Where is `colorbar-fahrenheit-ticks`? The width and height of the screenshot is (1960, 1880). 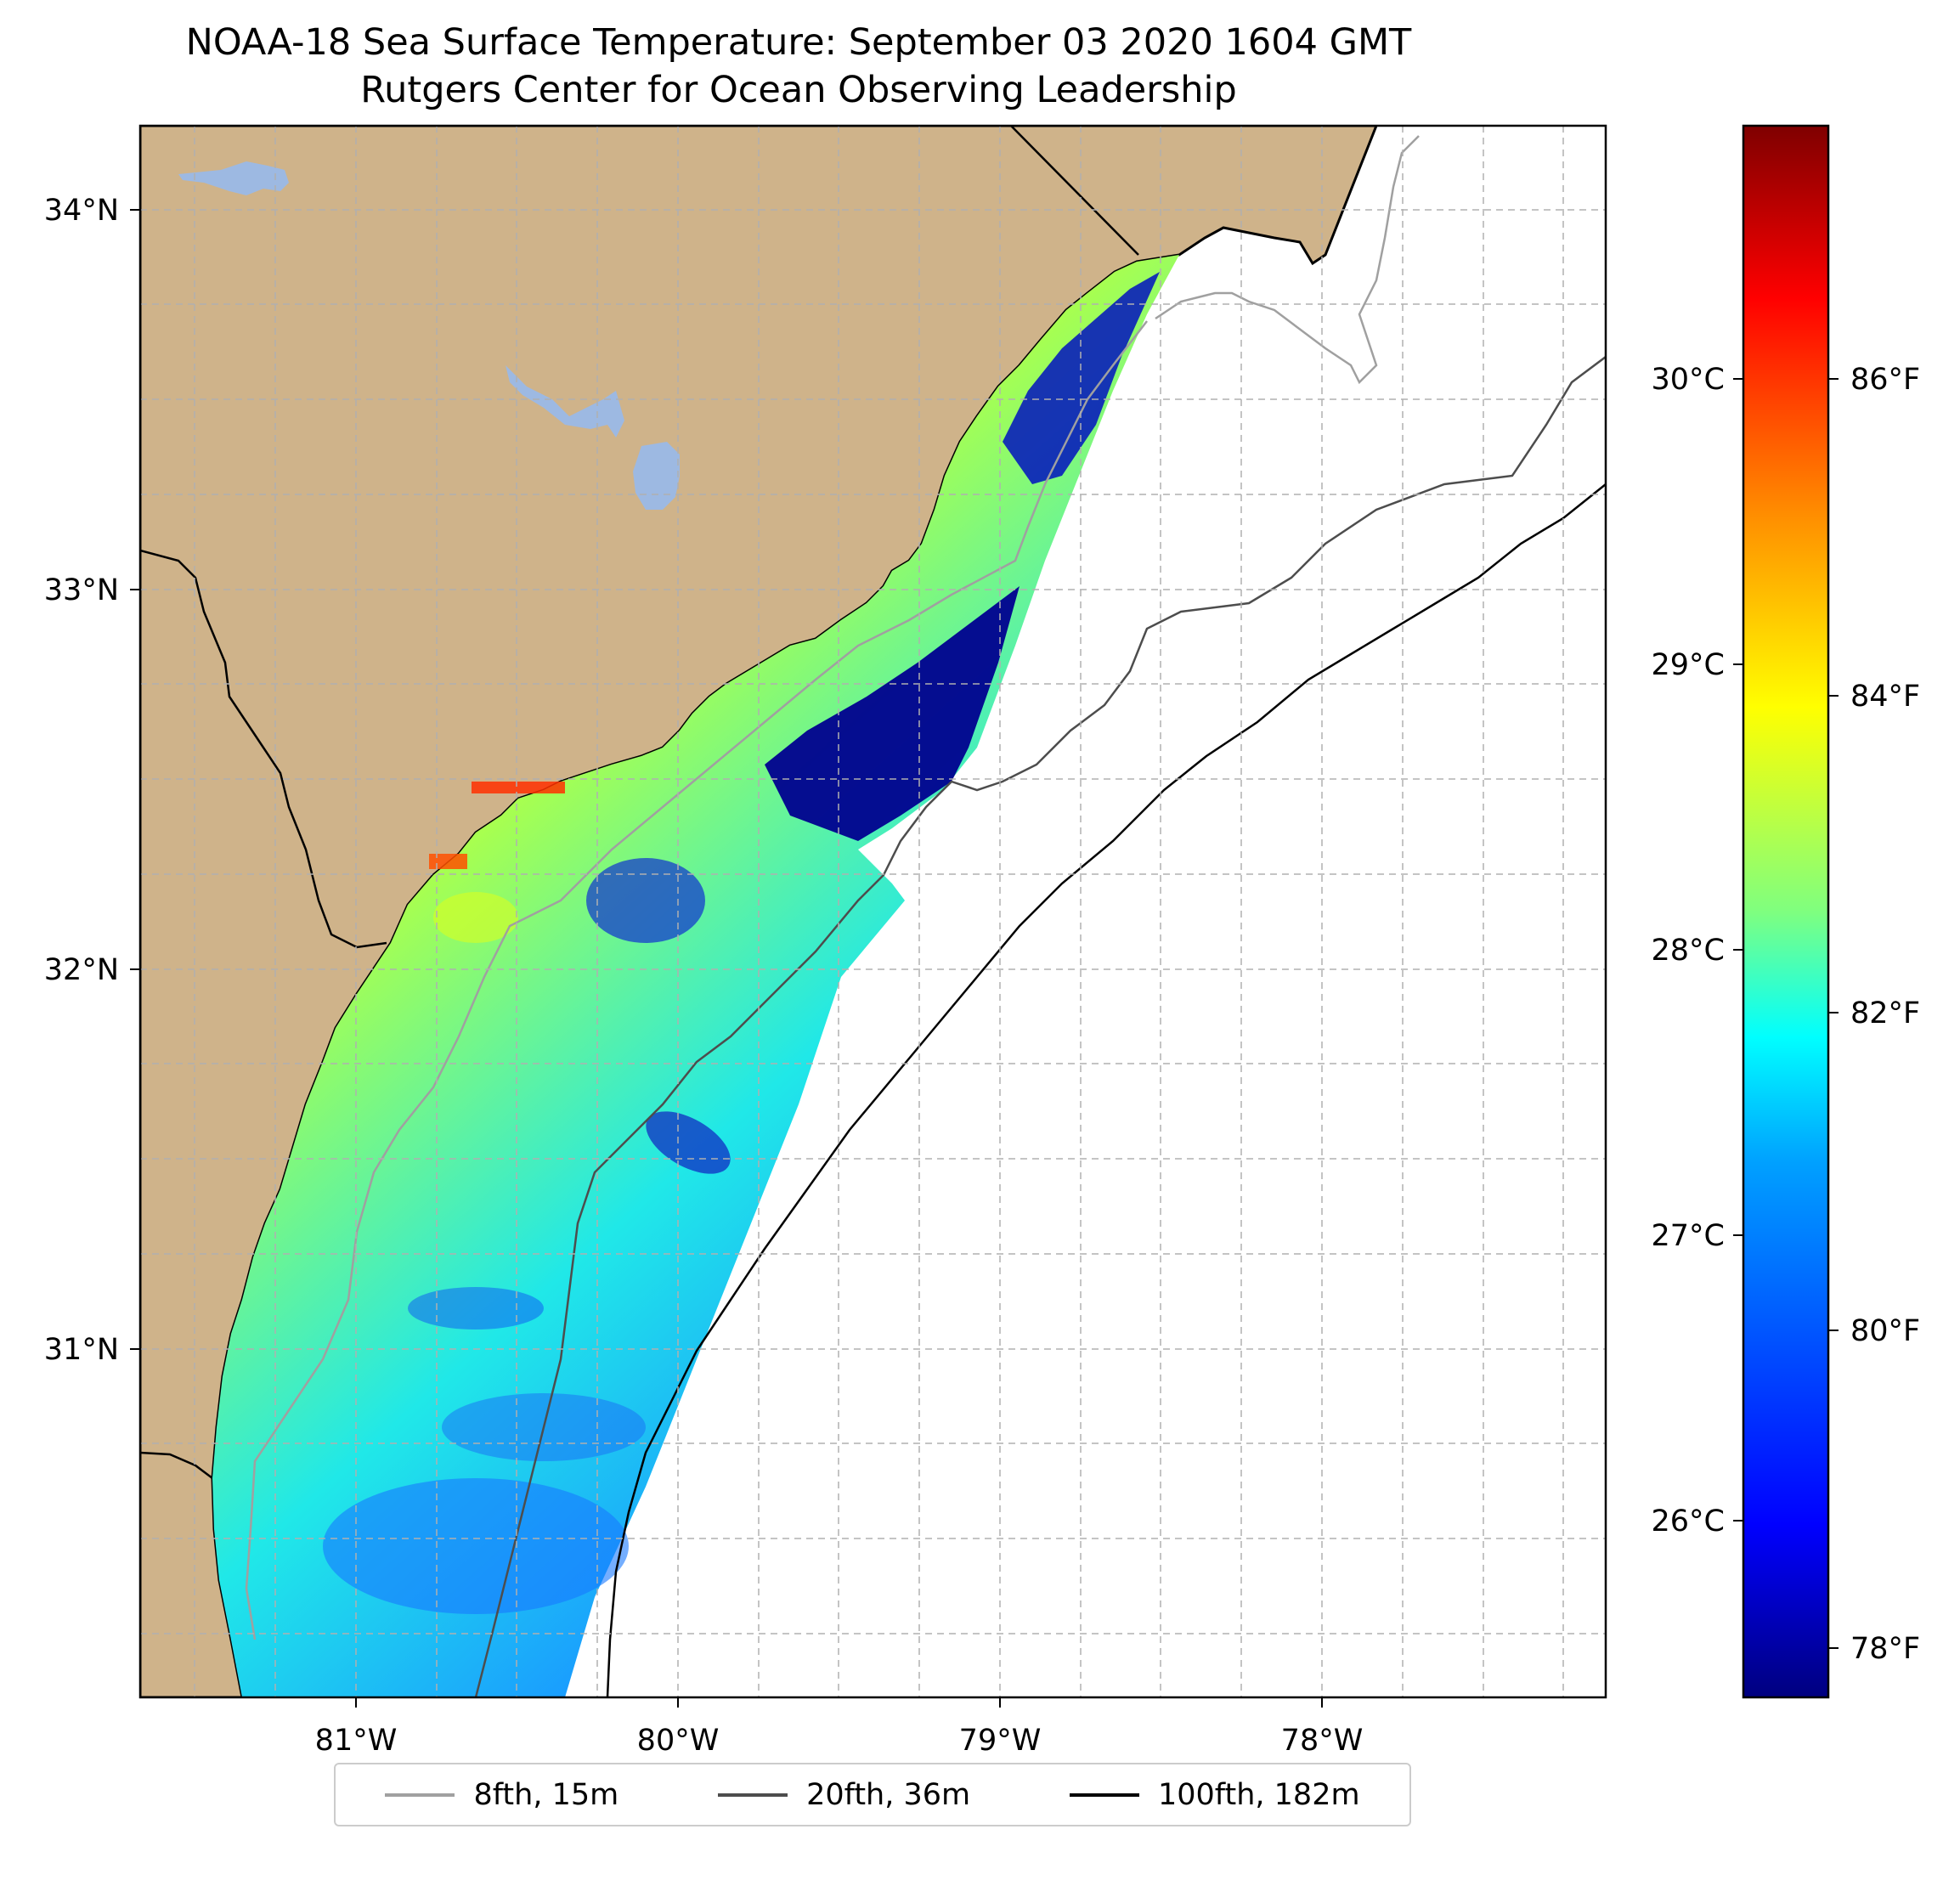 colorbar-fahrenheit-ticks is located at coordinates (1833, 1013).